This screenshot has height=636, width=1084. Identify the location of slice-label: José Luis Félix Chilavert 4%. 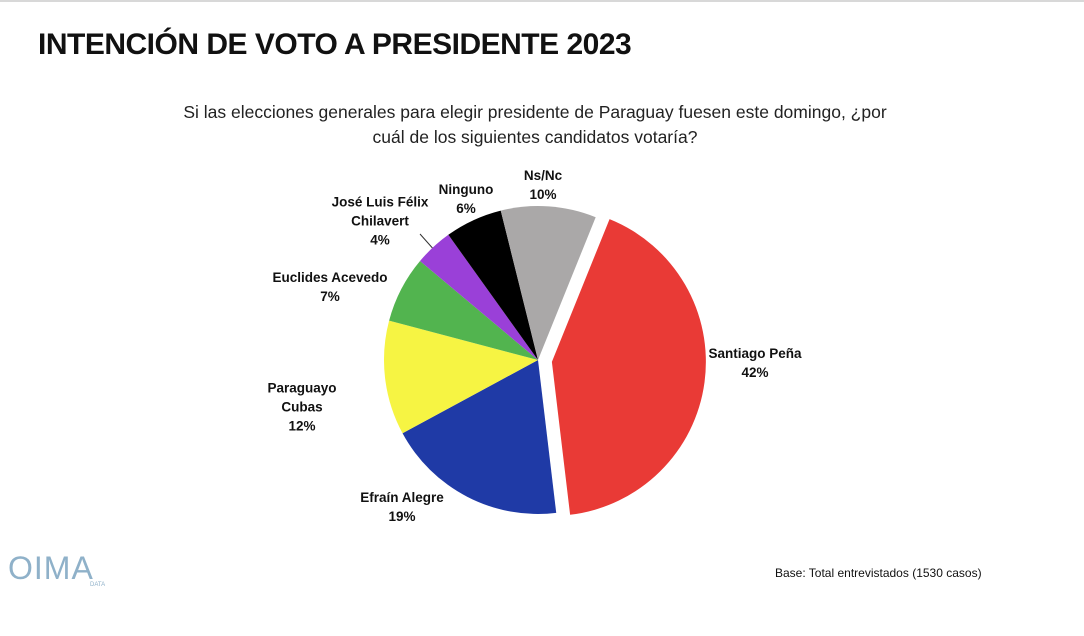
(380, 221).